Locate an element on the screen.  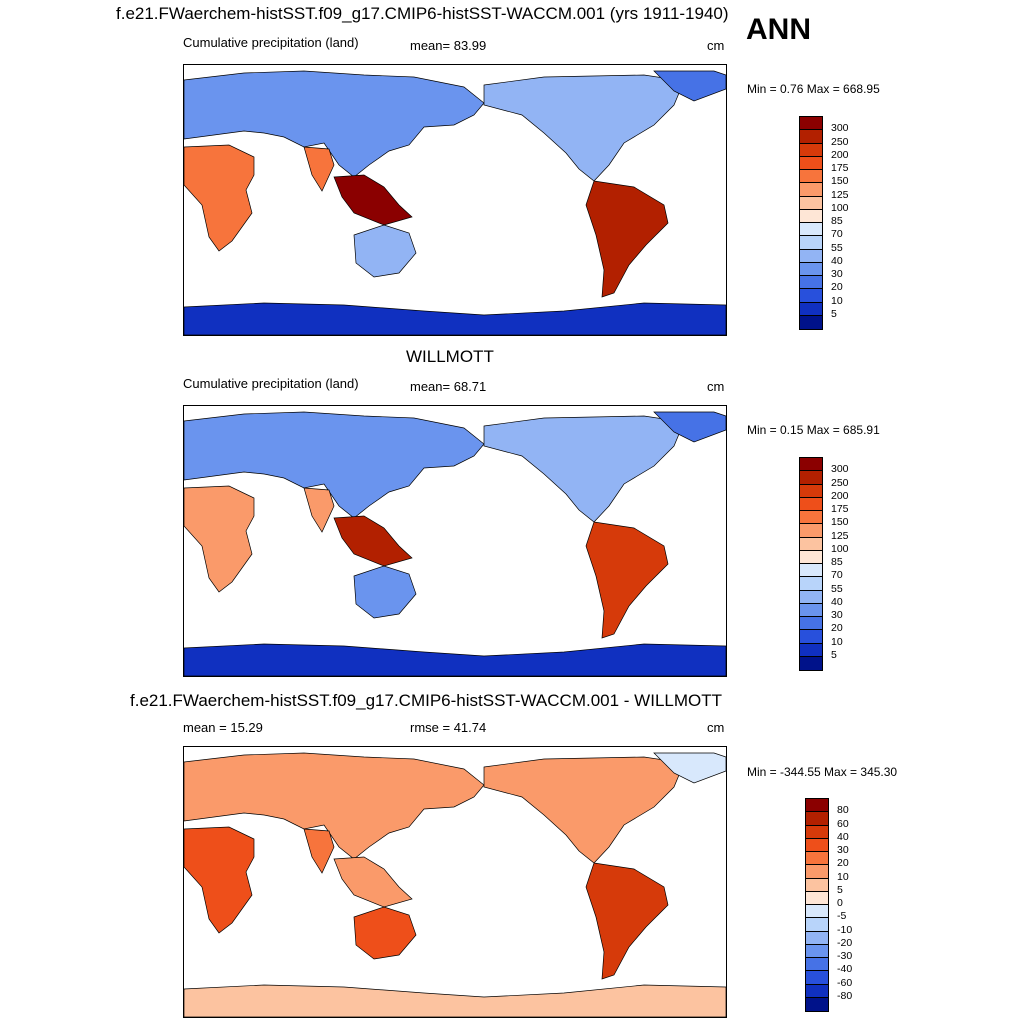
panel-3-rmse-label: rmse = 41.74 is located at coordinates (448, 727).